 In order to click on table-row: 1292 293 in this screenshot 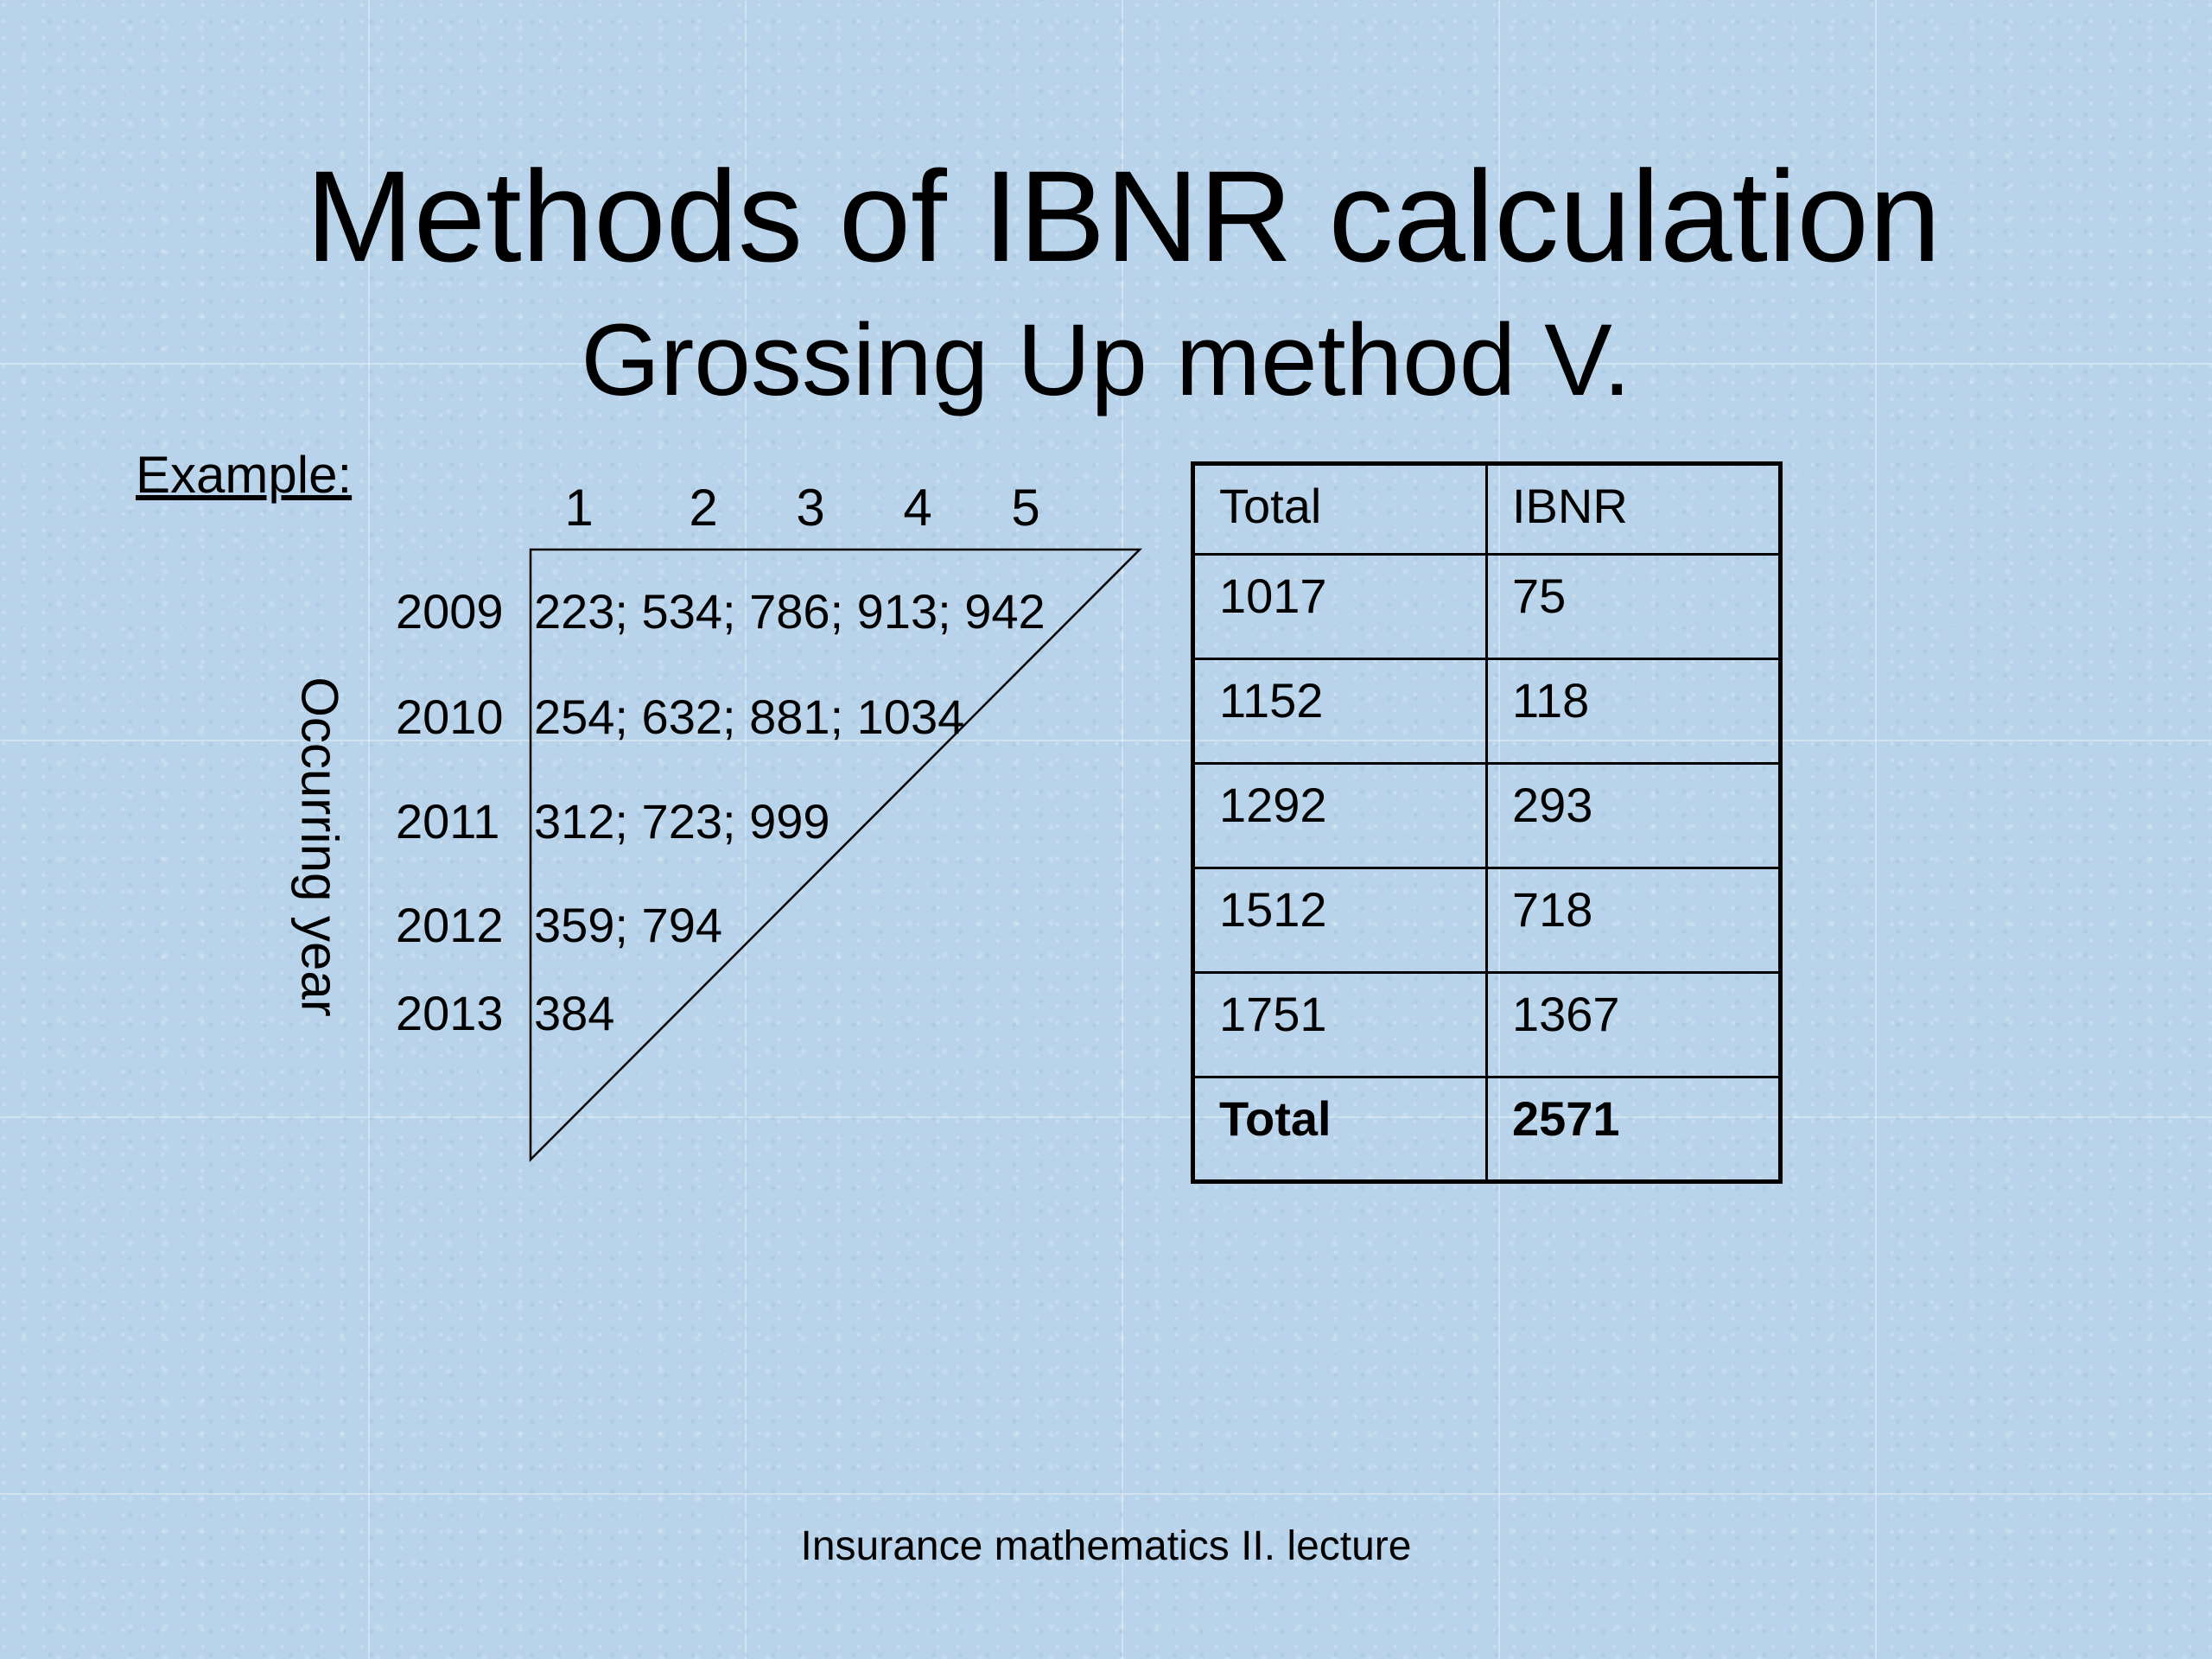, I will do `click(1487, 815)`.